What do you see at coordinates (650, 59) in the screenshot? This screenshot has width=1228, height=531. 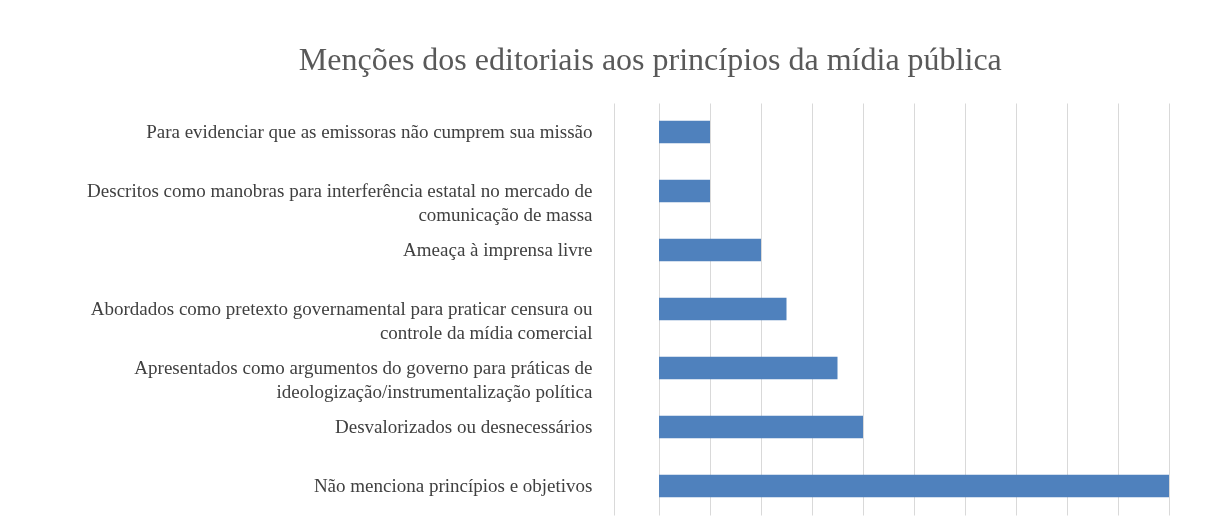 I see `chart-title: Menções dos editoriais aos princípios da mídia pública` at bounding box center [650, 59].